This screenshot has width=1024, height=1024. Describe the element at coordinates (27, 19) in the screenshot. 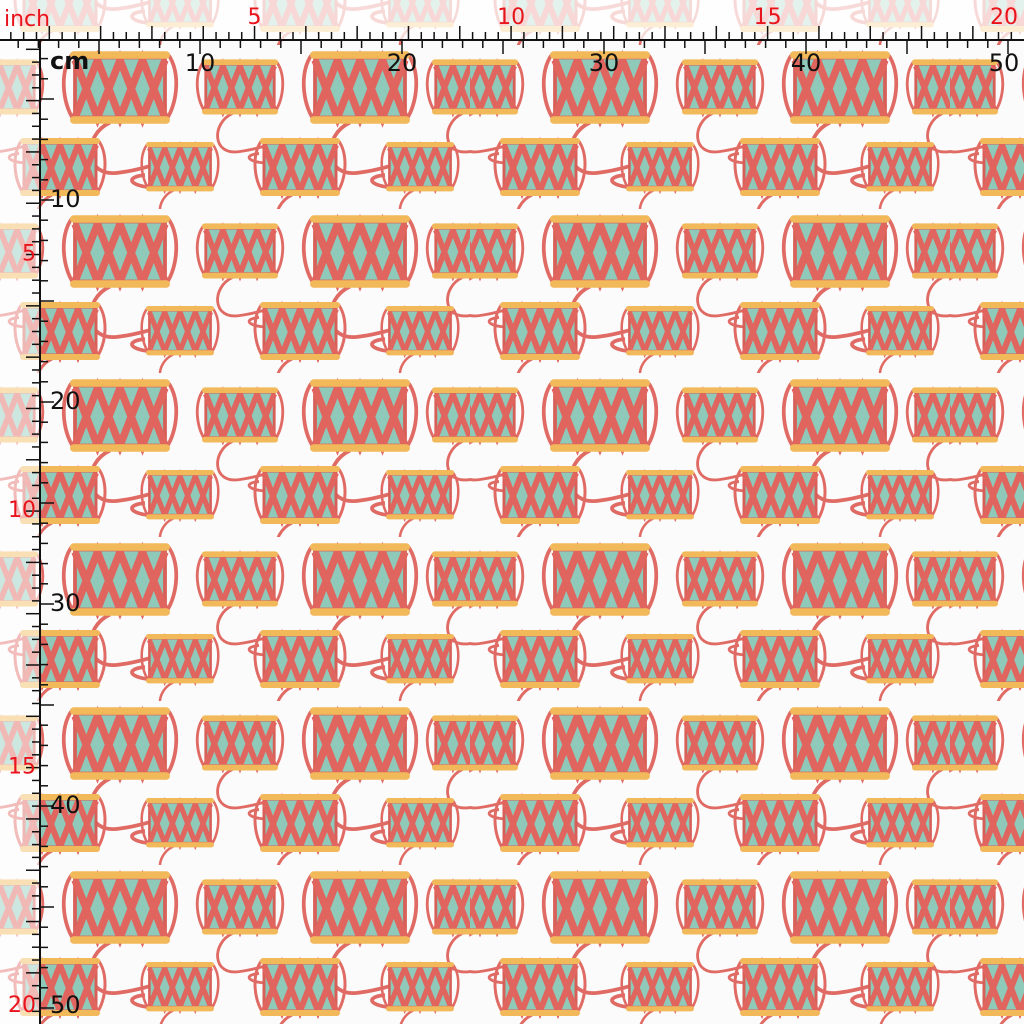

I see `inch-unit: inch` at that location.